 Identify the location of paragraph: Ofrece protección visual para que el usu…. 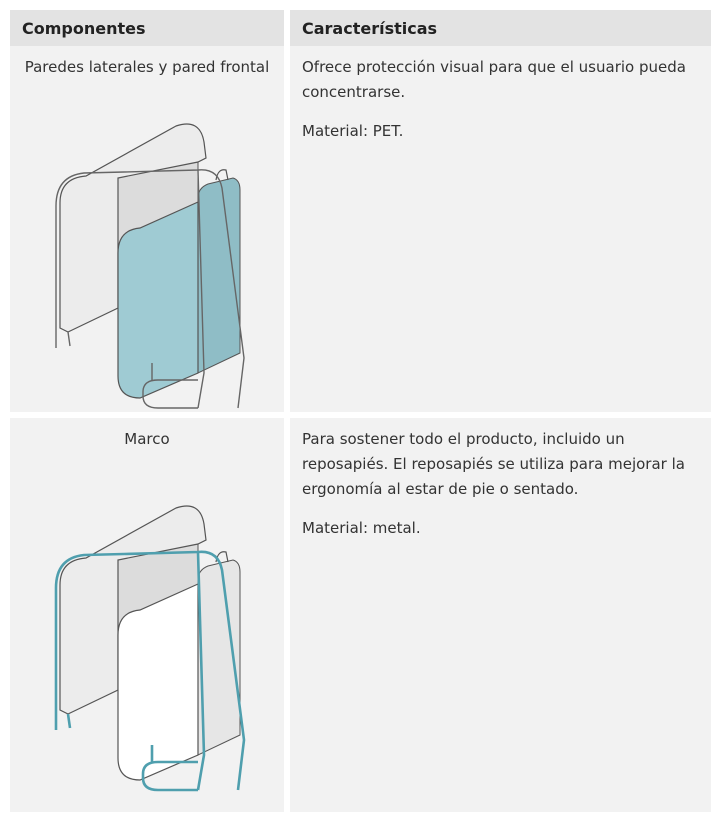
(494, 79).